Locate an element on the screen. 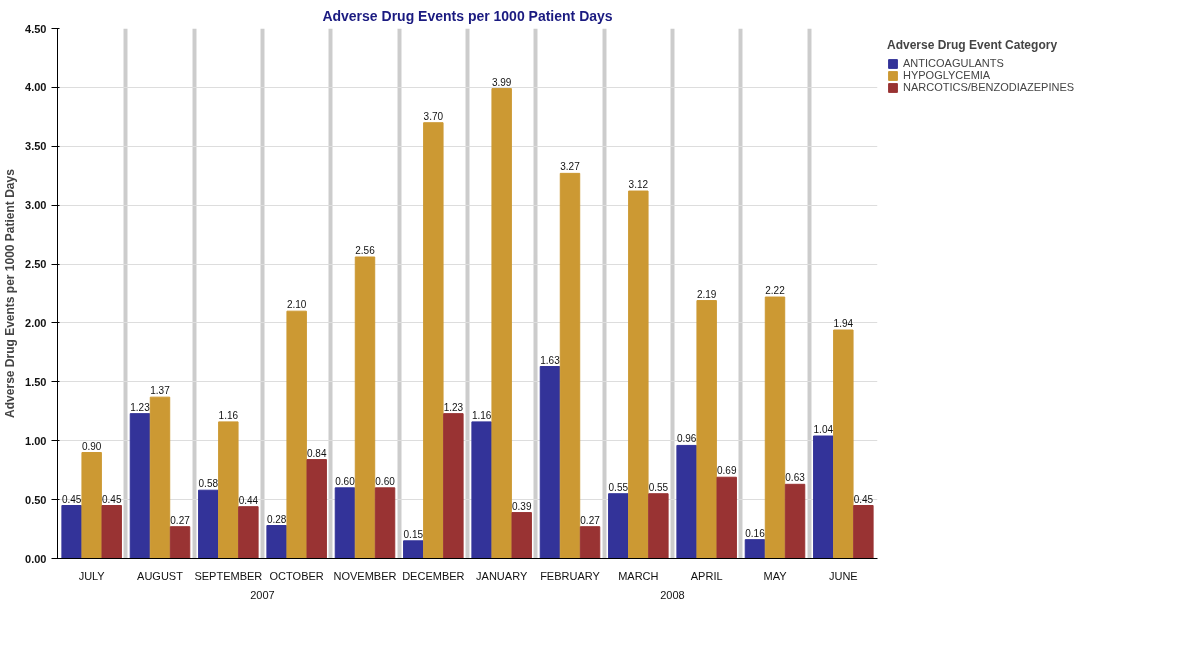  x-tick-label: AUGUST is located at coordinates (160, 575).